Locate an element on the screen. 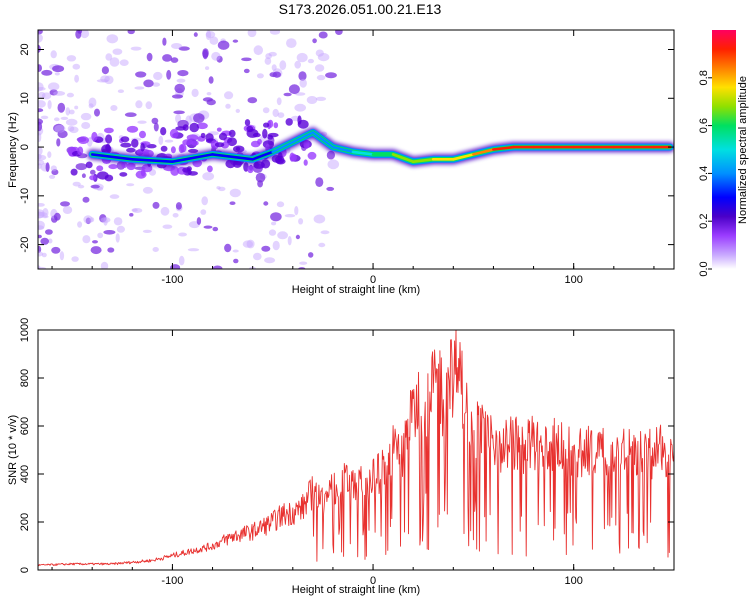  snr-y-tick-label: 200 is located at coordinates (25, 522).